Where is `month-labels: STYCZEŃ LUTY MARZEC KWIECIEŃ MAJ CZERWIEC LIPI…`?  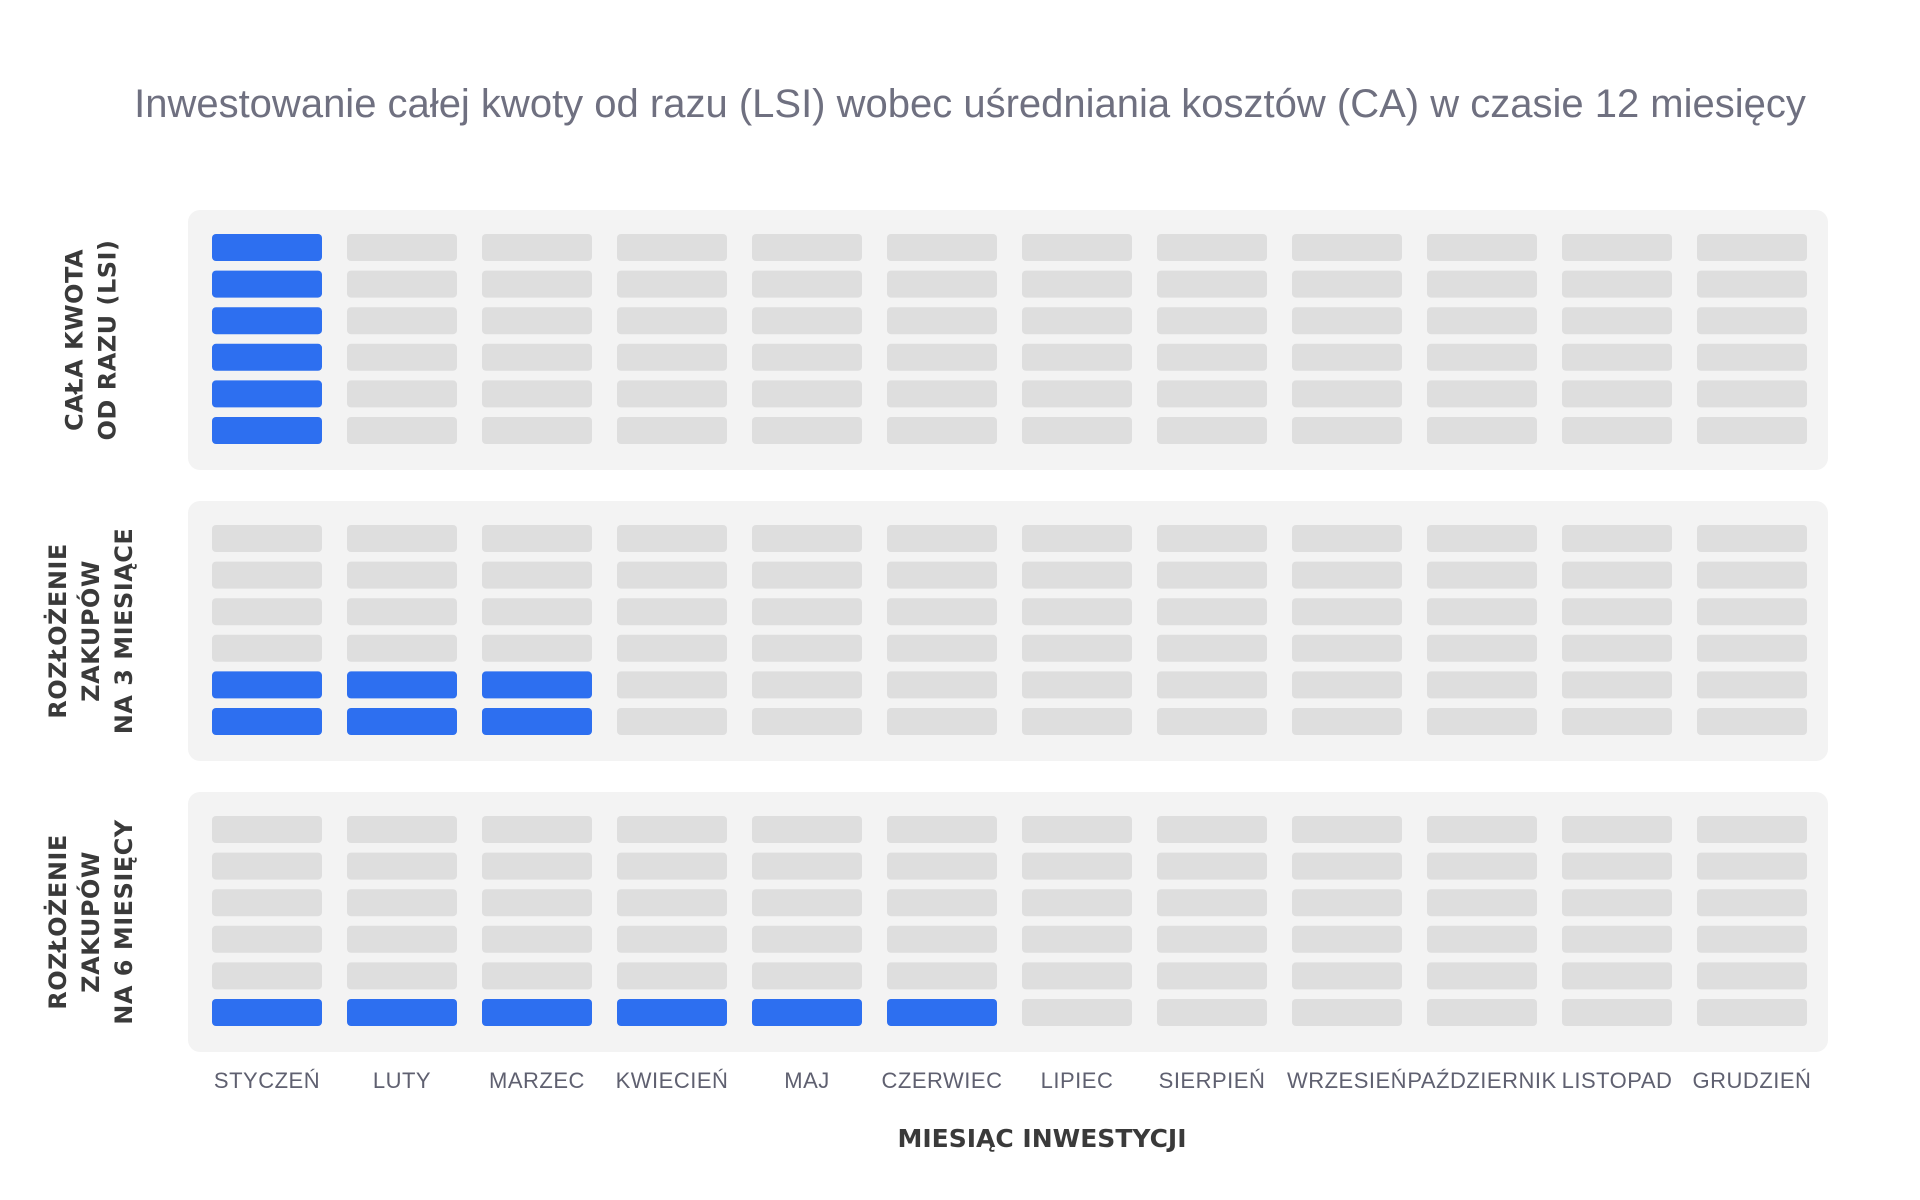 month-labels: STYCZEŃ LUTY MARZEC KWIECIEŃ MAJ CZERWIEC LIPI… is located at coordinates (1012, 1080).